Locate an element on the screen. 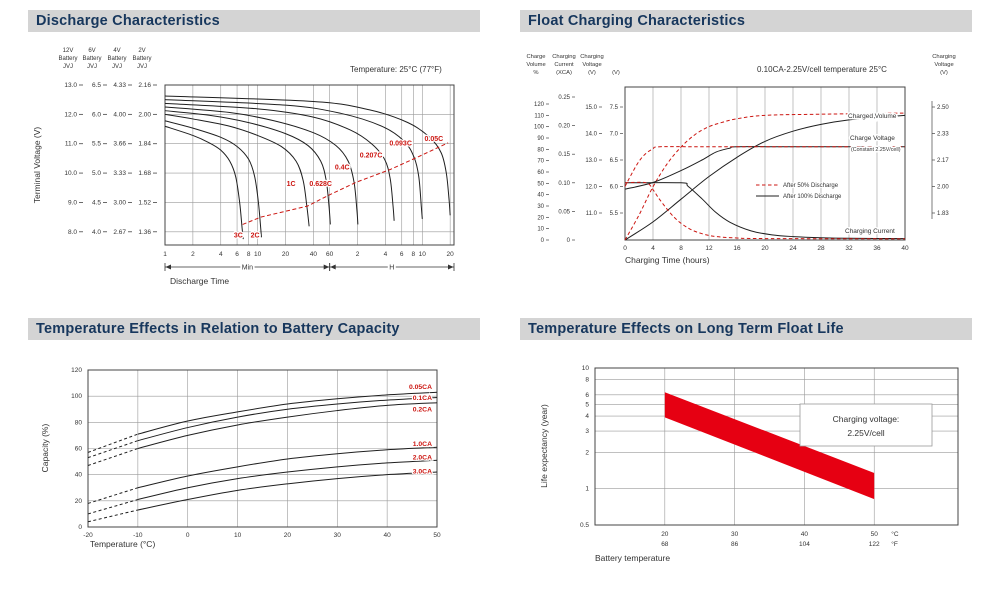 The image size is (1000, 590). x-axis-title: Battery temperature is located at coordinates (632, 558).